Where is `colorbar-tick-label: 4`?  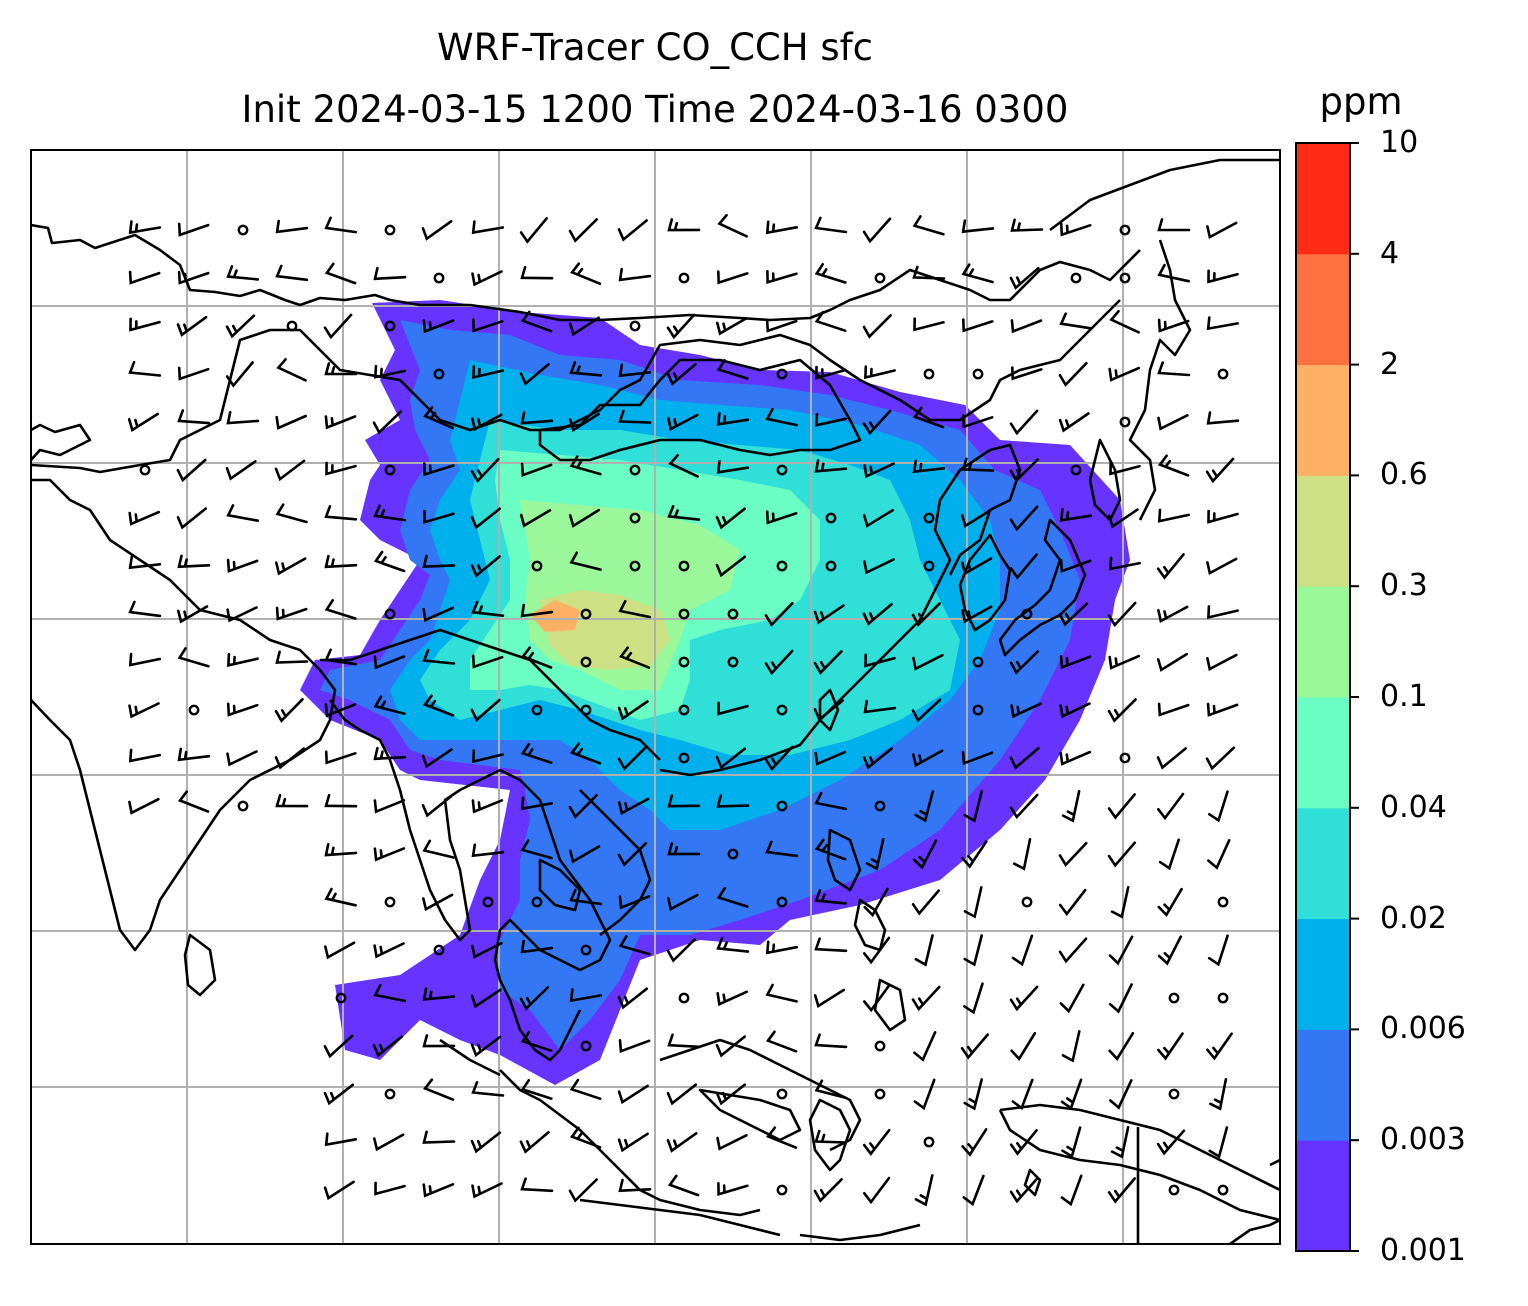
colorbar-tick-label: 4 is located at coordinates (1390, 253).